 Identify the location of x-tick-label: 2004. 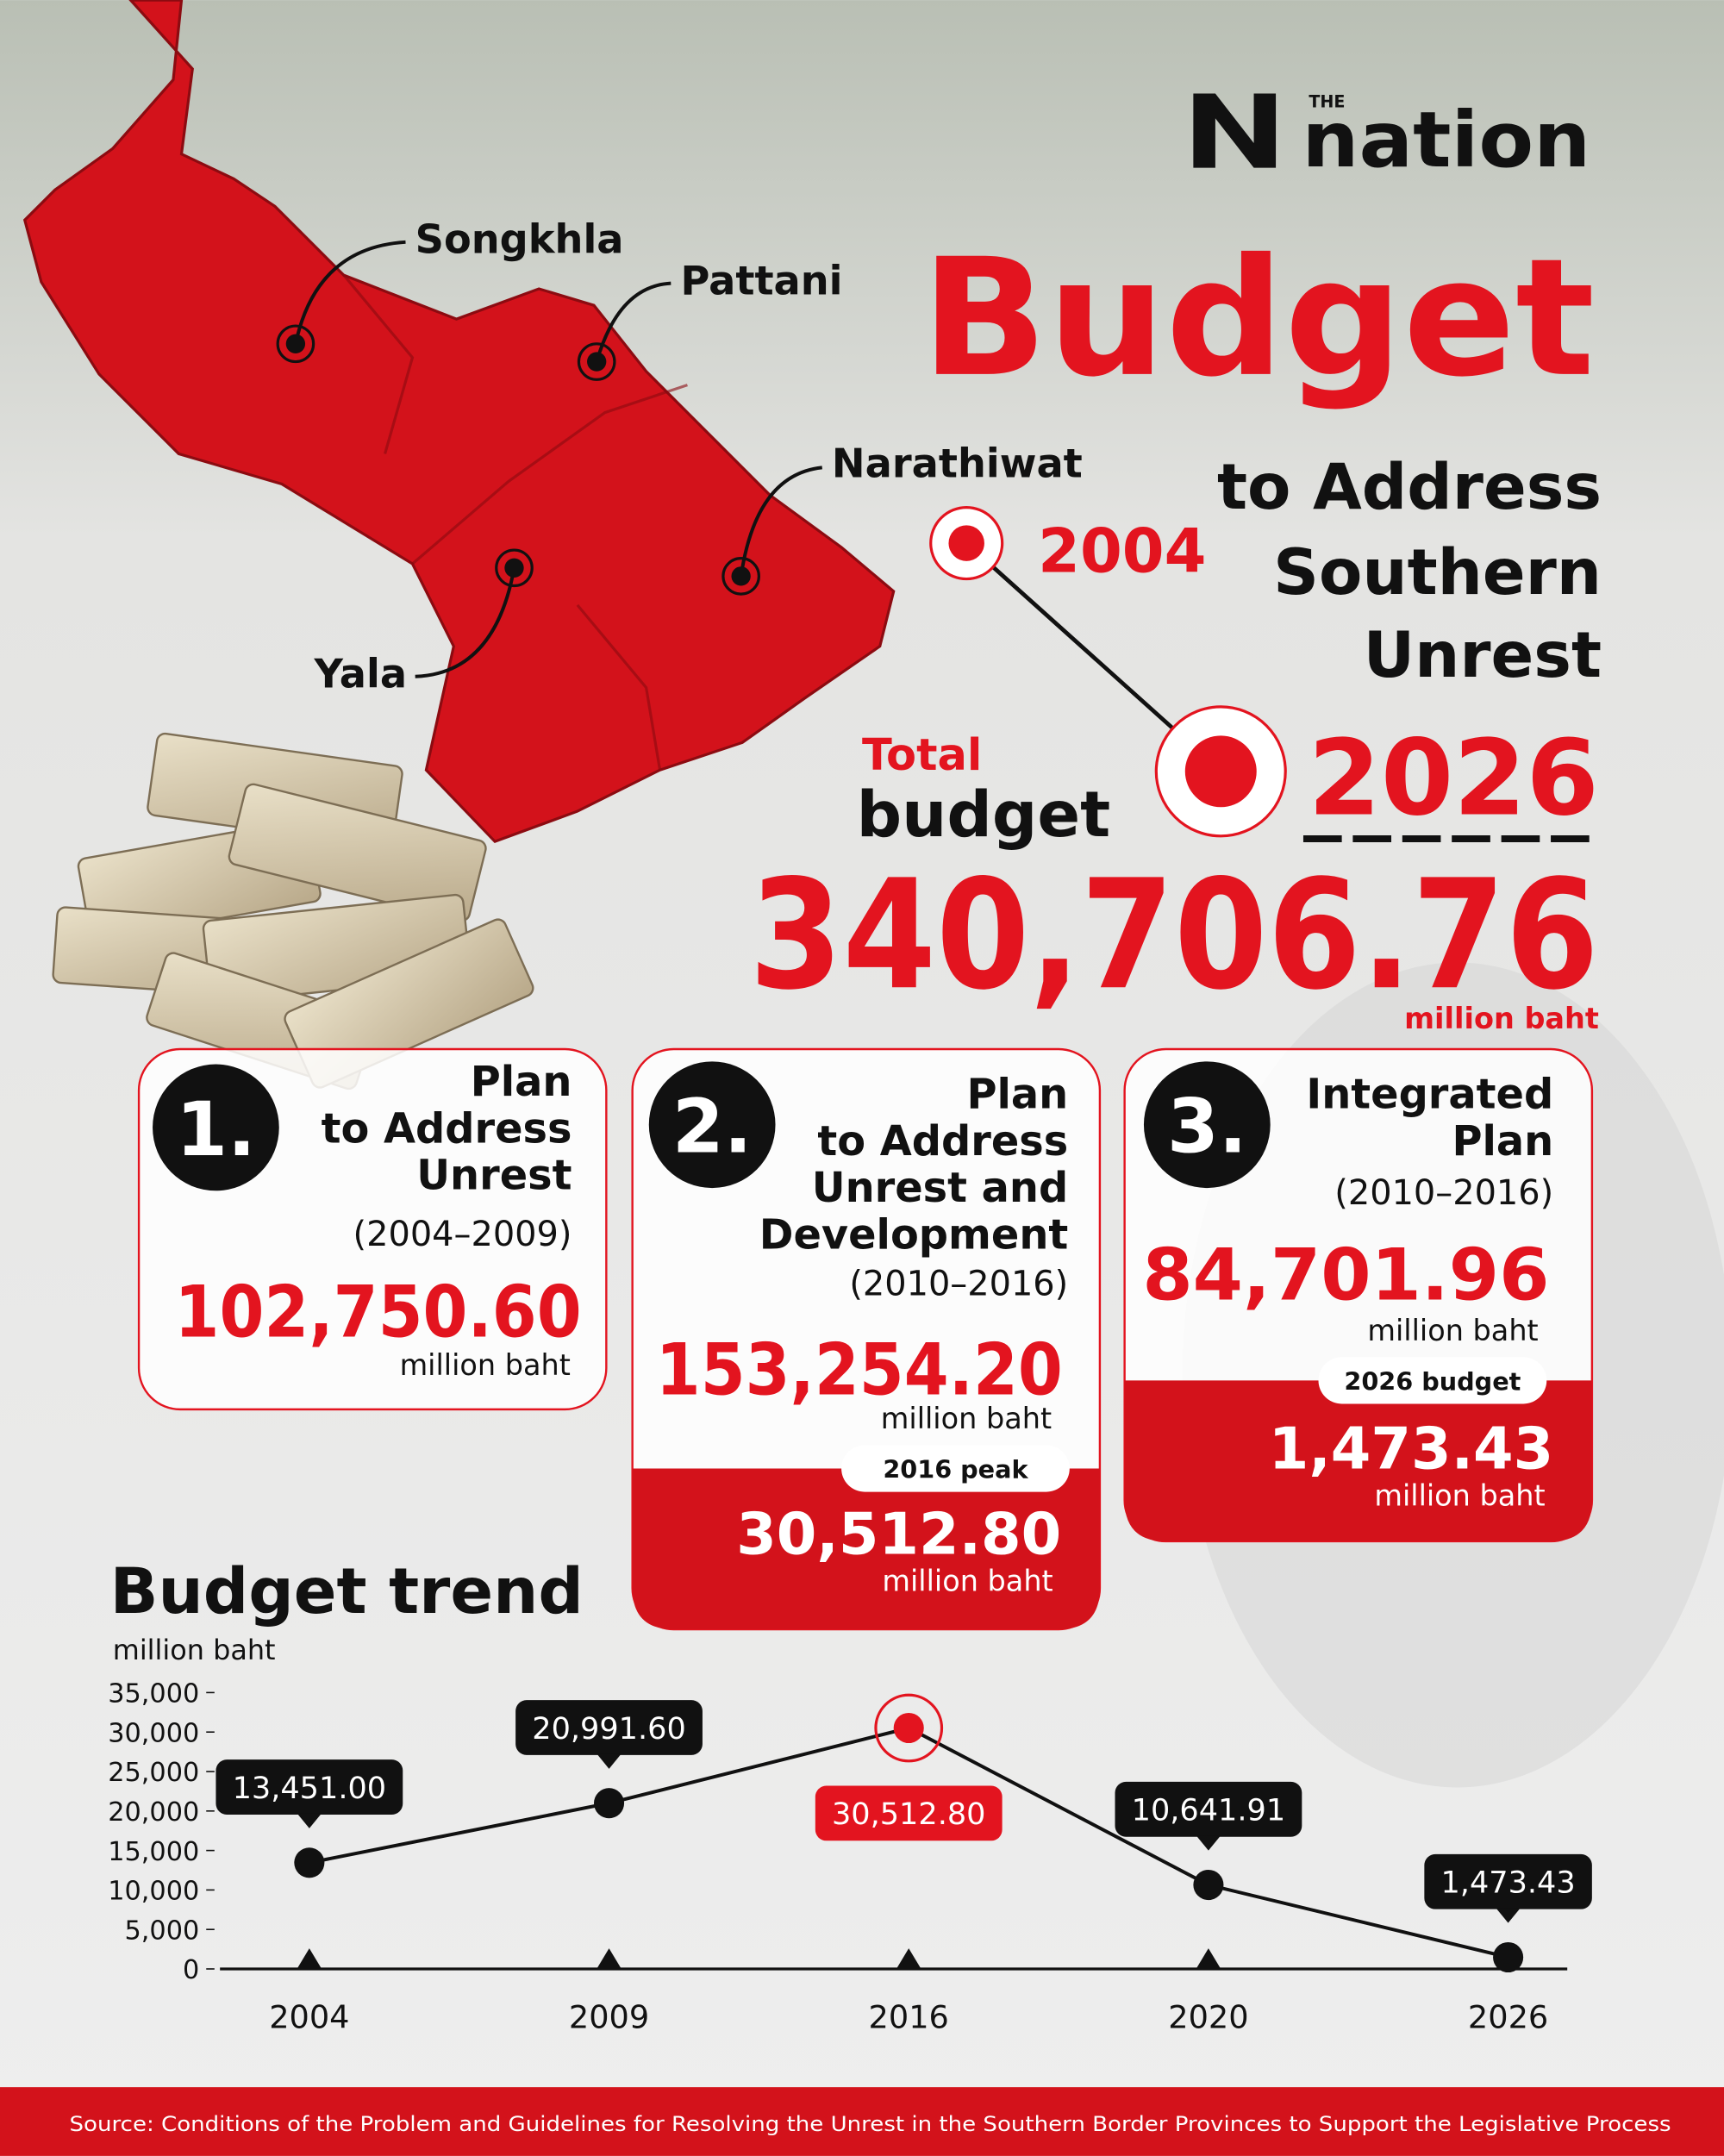
(309, 2017).